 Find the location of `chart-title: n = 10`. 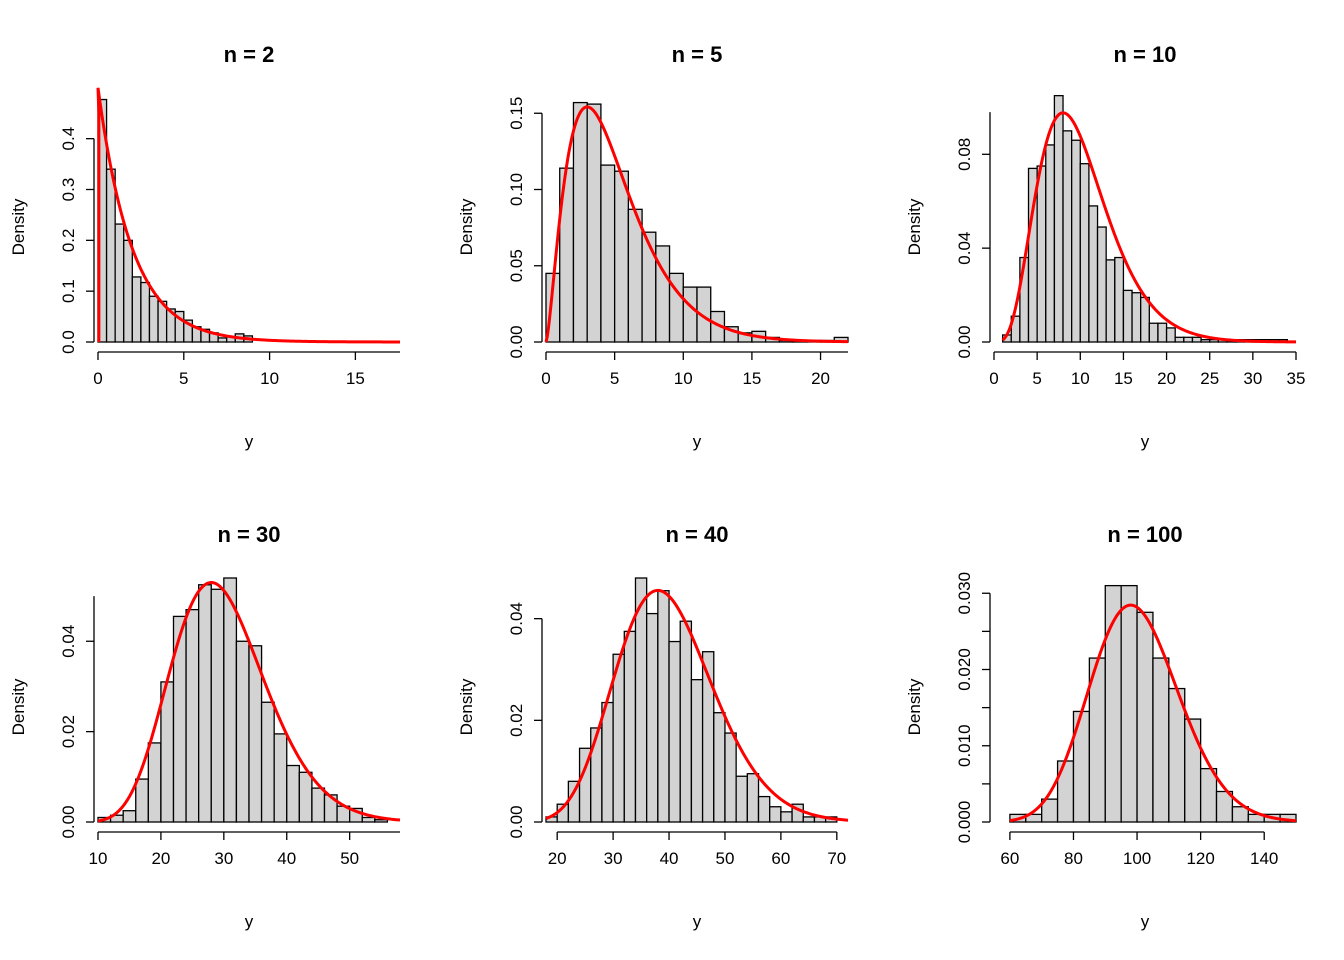

chart-title: n = 10 is located at coordinates (1145, 54).